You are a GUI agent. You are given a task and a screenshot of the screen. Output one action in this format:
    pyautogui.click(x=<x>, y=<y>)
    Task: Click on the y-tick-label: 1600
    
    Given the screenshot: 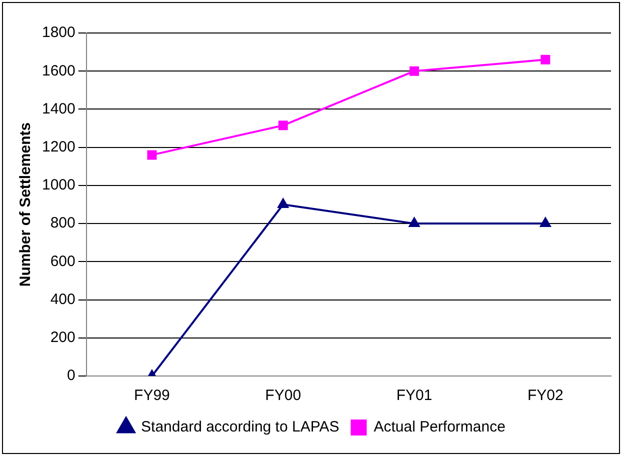 What is the action you would take?
    pyautogui.click(x=59, y=71)
    